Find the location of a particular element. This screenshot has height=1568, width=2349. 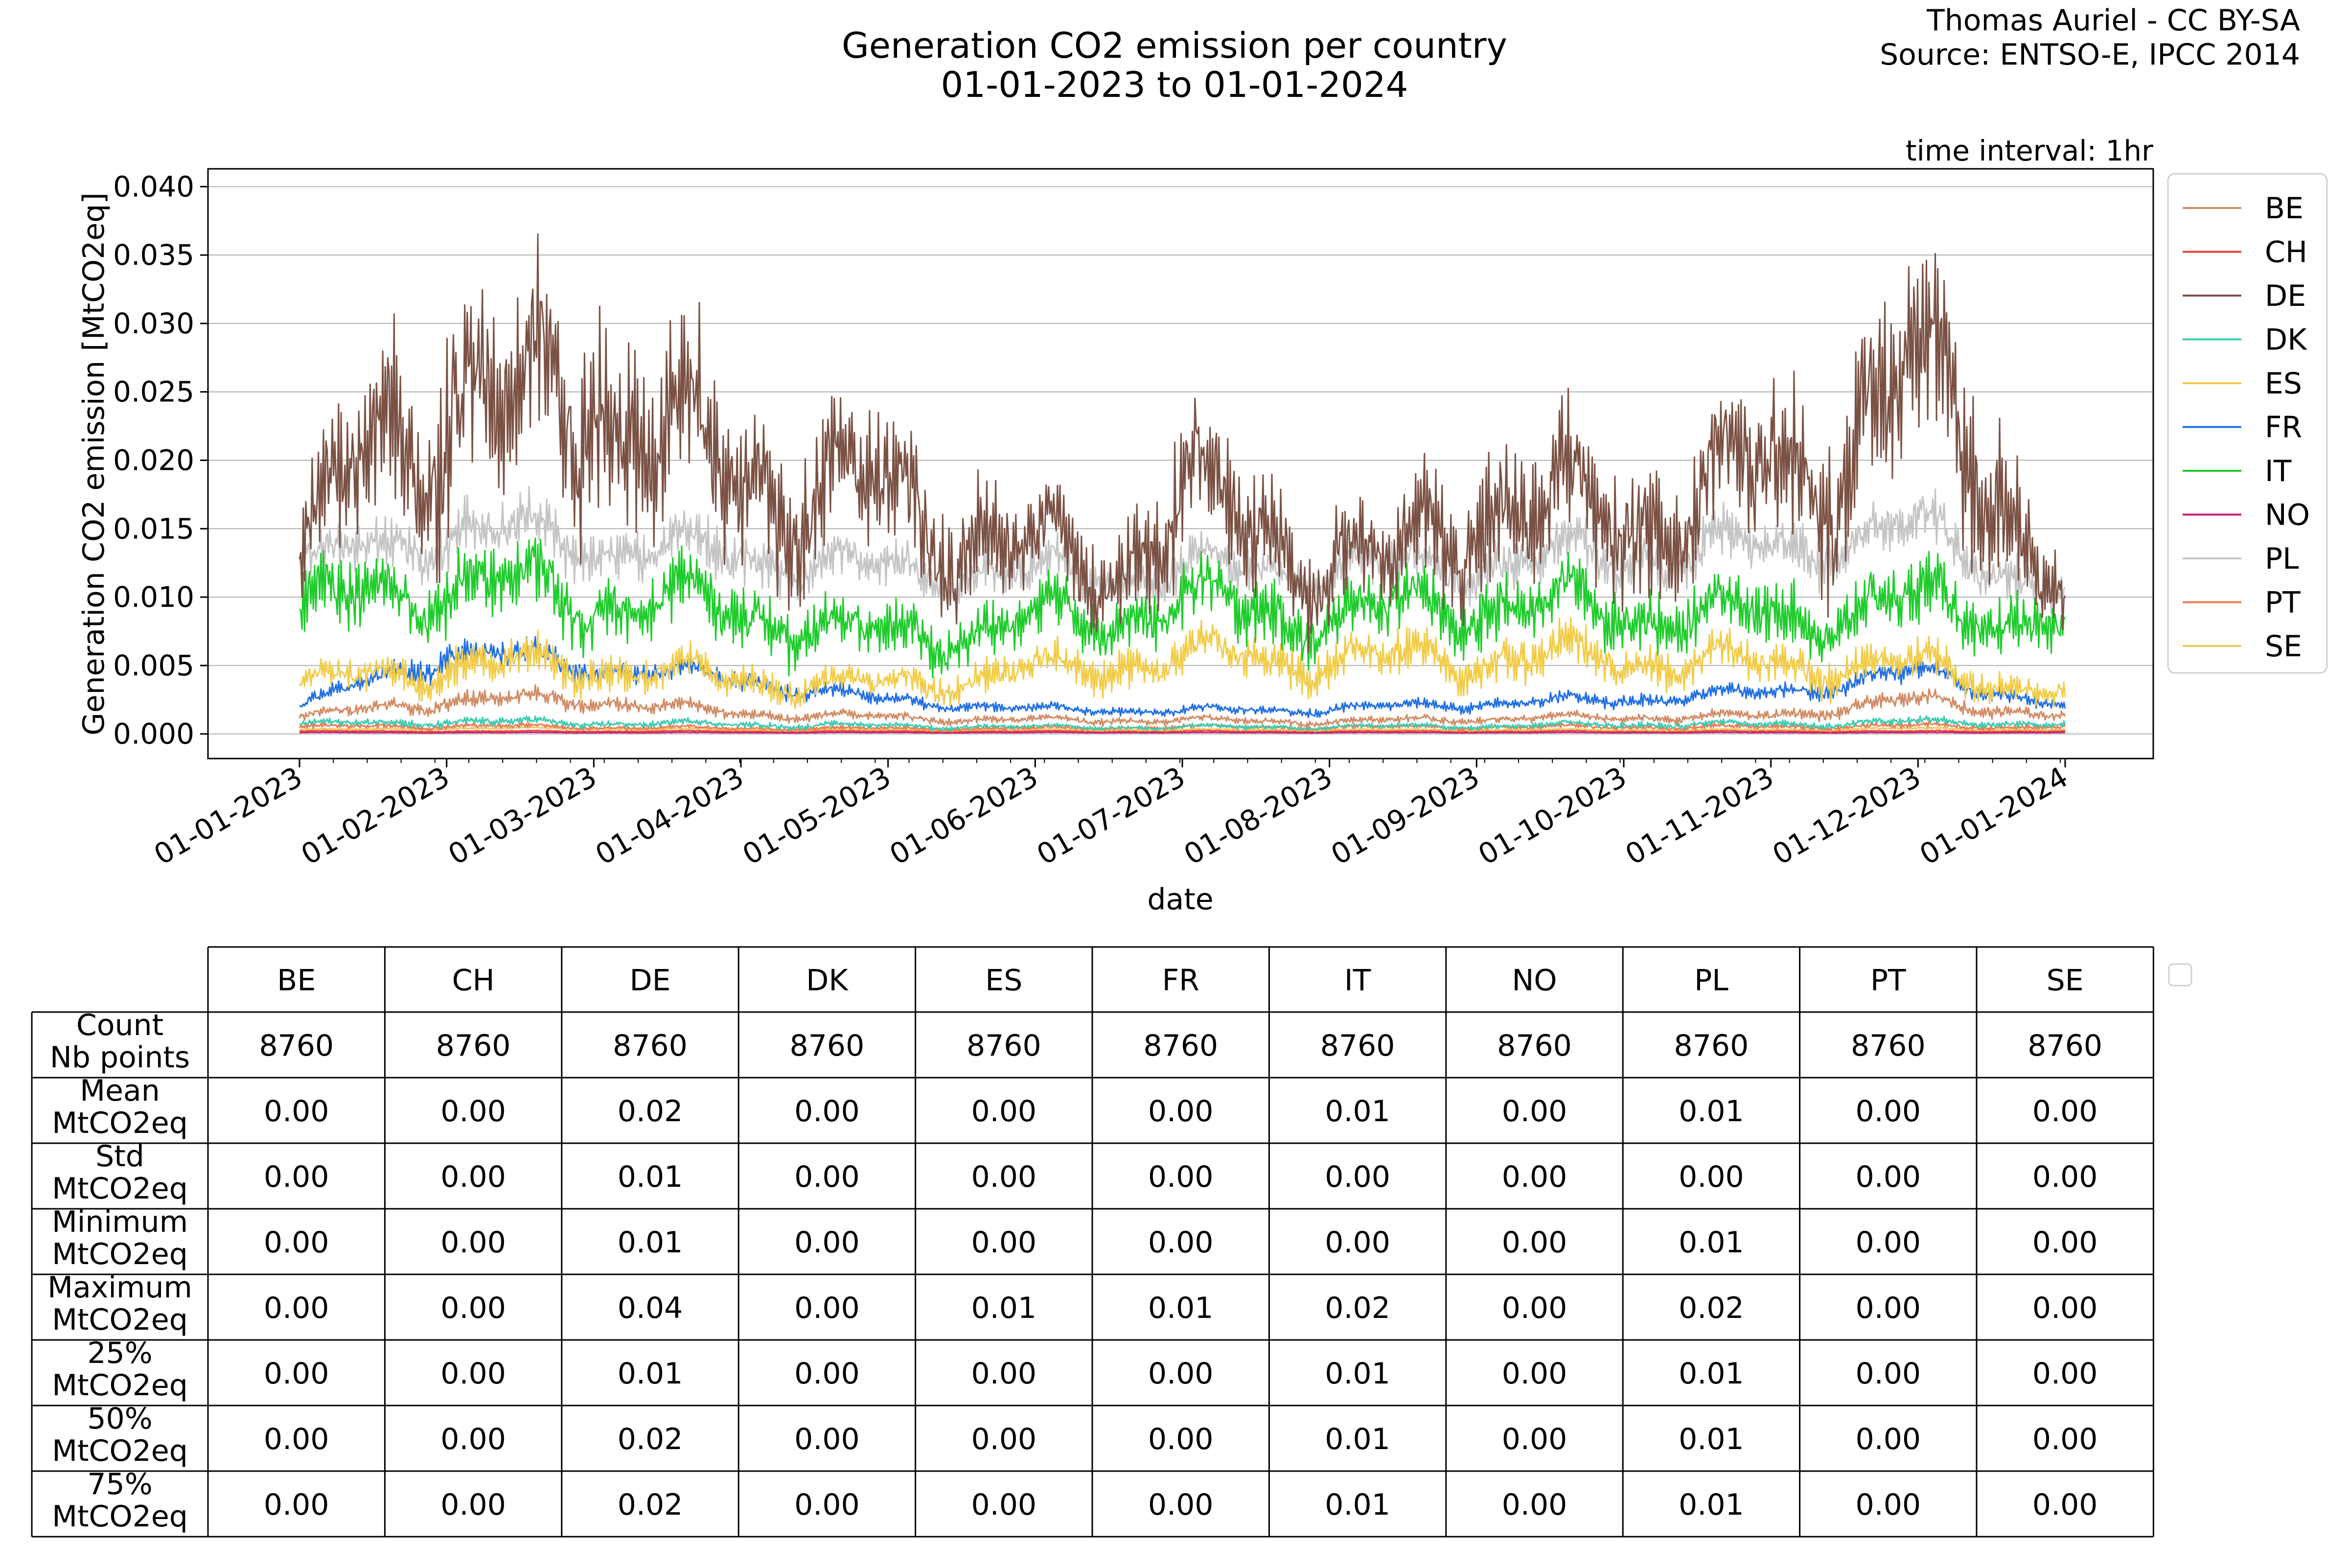

column-header-ch: CH is located at coordinates (473, 981).